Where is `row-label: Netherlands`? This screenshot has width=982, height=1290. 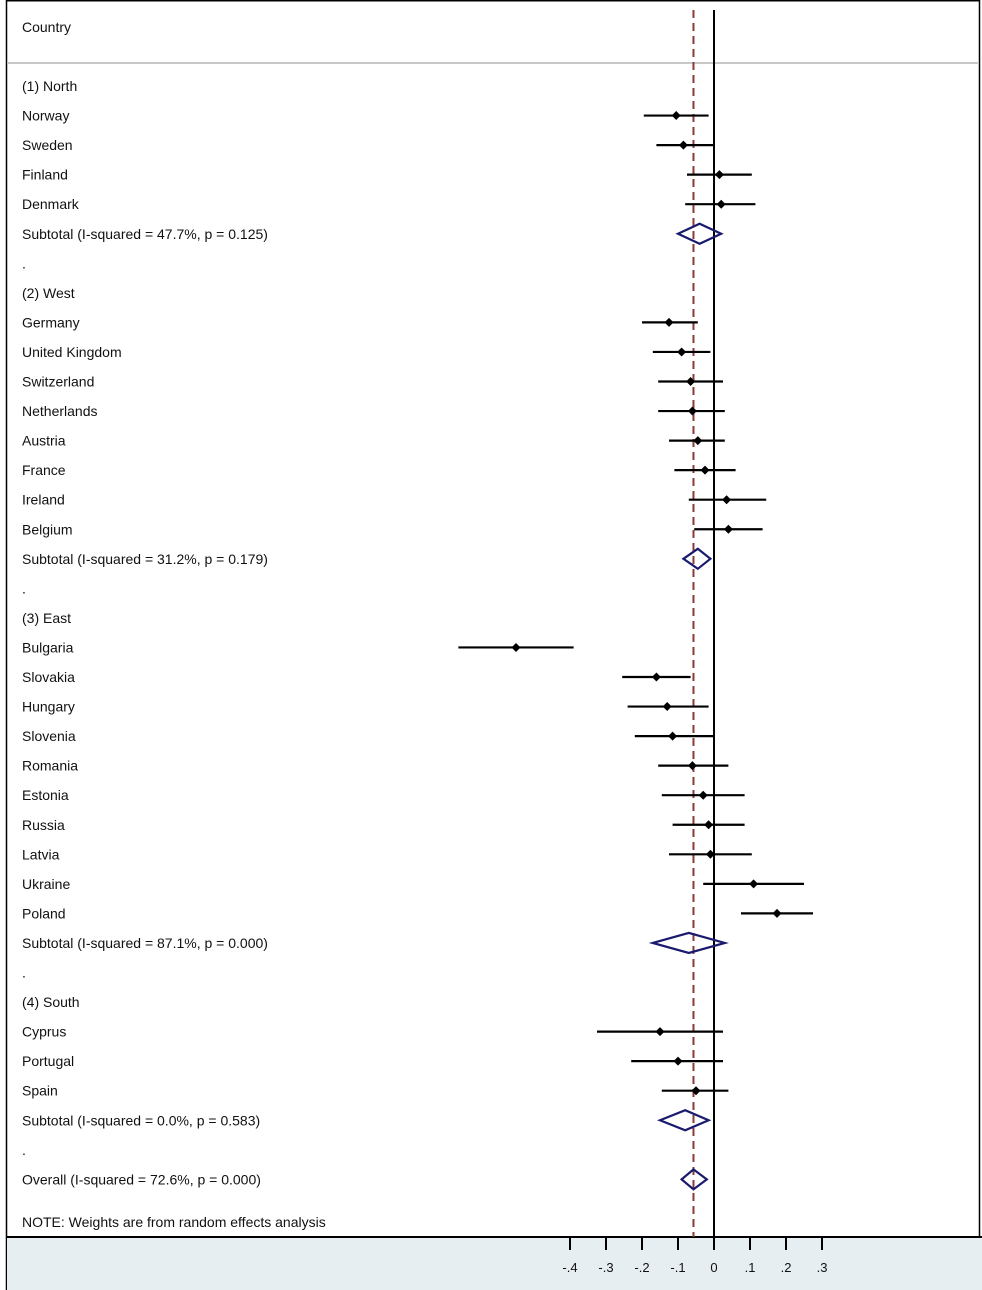 row-label: Netherlands is located at coordinates (60, 411).